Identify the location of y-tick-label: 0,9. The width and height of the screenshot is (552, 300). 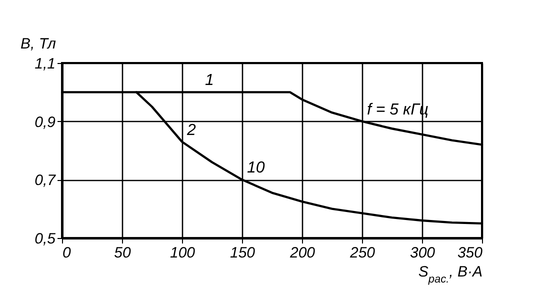
(45, 122).